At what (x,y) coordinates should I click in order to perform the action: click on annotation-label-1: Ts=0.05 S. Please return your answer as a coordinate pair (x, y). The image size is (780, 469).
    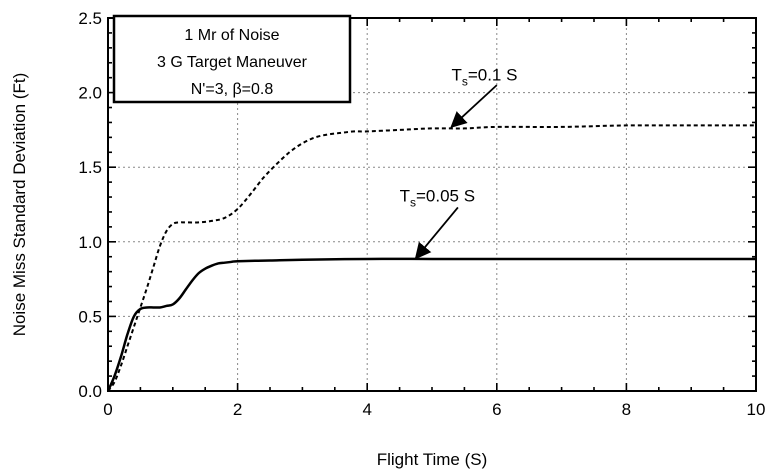
    Looking at the image, I should click on (437, 198).